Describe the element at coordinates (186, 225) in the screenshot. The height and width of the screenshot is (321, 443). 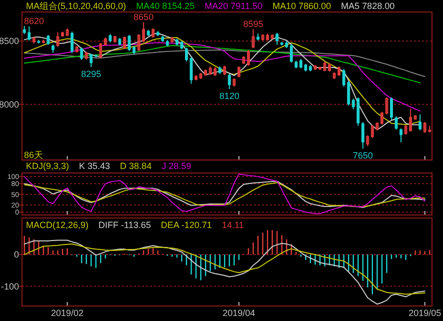
I see `series-label: DEA -120.71` at that location.